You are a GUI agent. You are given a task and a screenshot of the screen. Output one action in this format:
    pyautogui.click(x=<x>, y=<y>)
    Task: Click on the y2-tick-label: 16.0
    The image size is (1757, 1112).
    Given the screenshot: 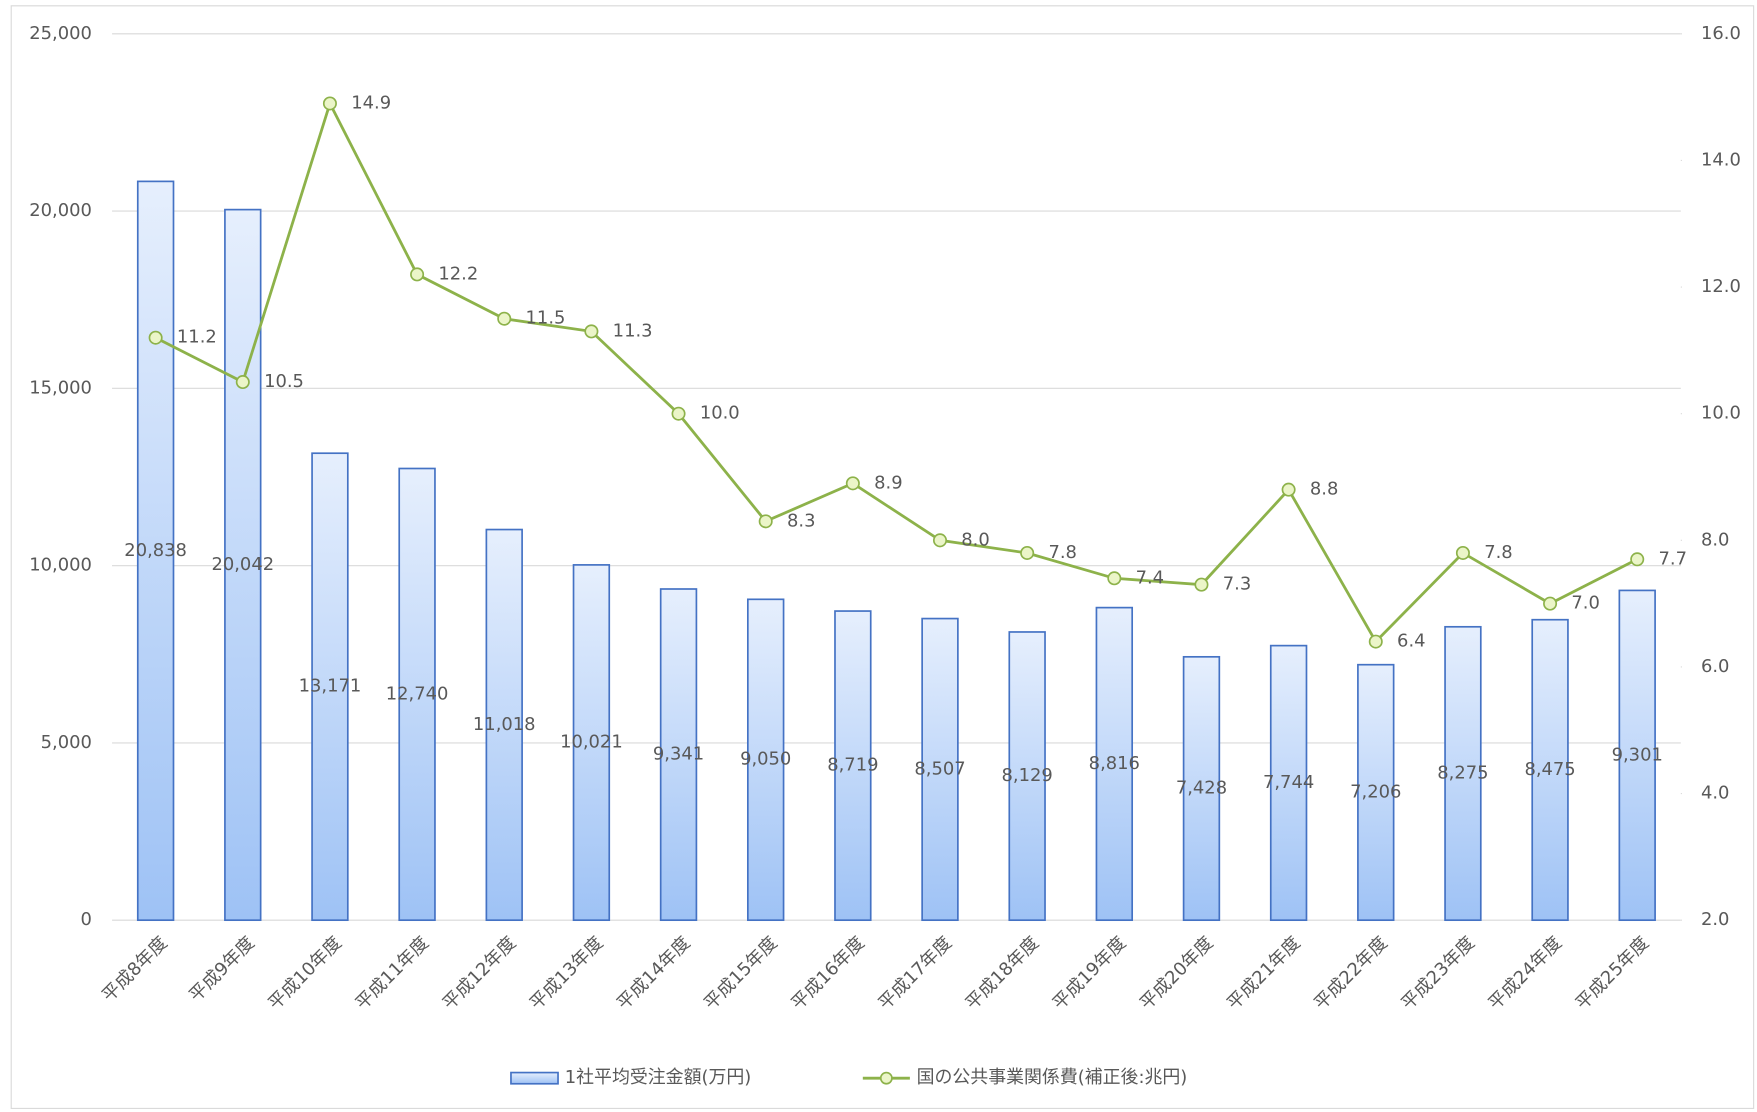 What is the action you would take?
    pyautogui.click(x=1721, y=33)
    